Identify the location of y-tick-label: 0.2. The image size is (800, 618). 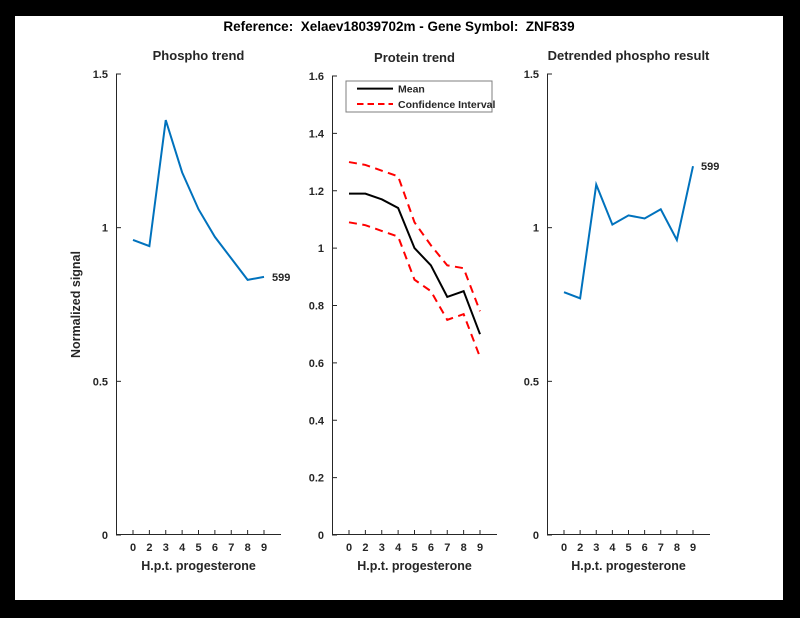
(316, 479).